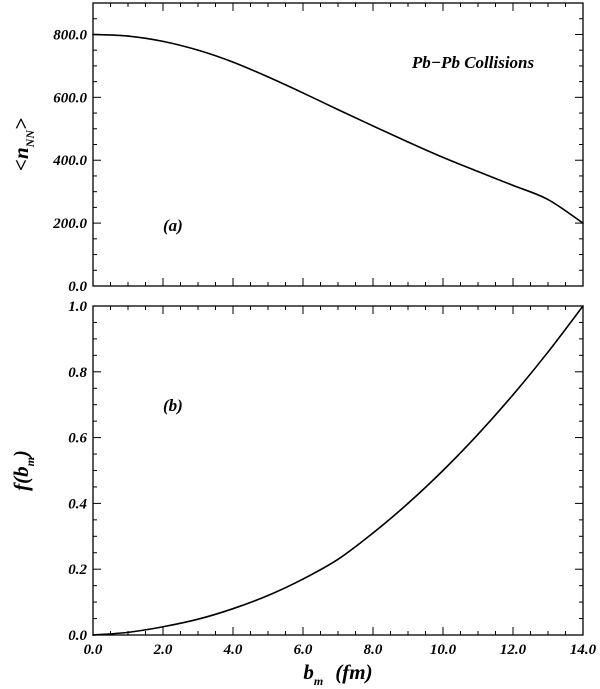 This screenshot has height=689, width=600. What do you see at coordinates (69, 161) in the screenshot?
I see `y-tick-label: 400.0` at bounding box center [69, 161].